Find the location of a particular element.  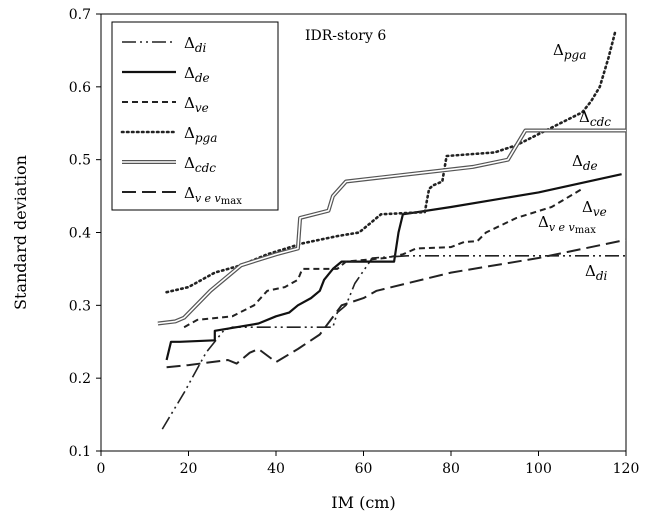

legend-box is located at coordinates (195, 116).